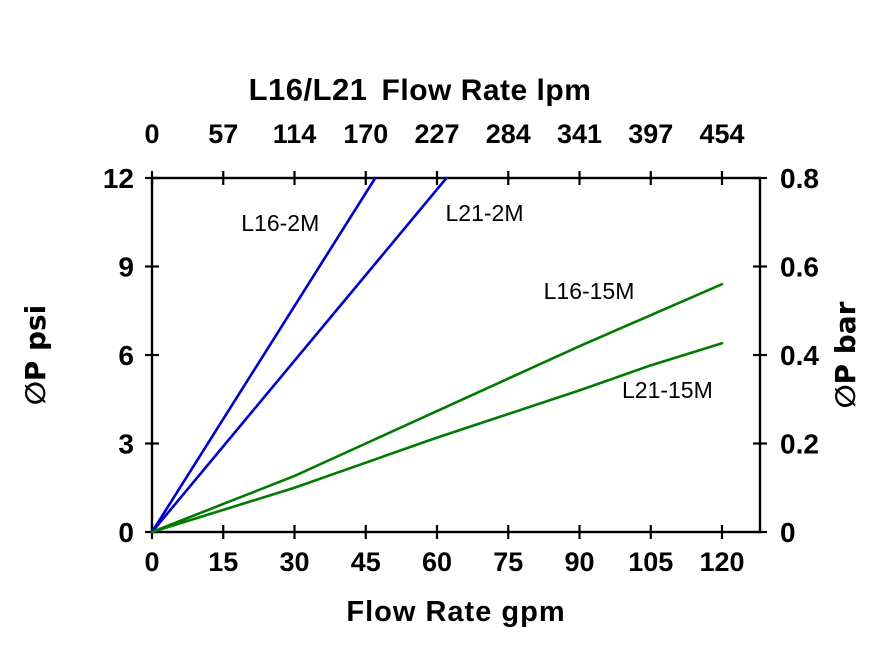  What do you see at coordinates (151, 134) in the screenshot?
I see `x2-tick-label: 0` at bounding box center [151, 134].